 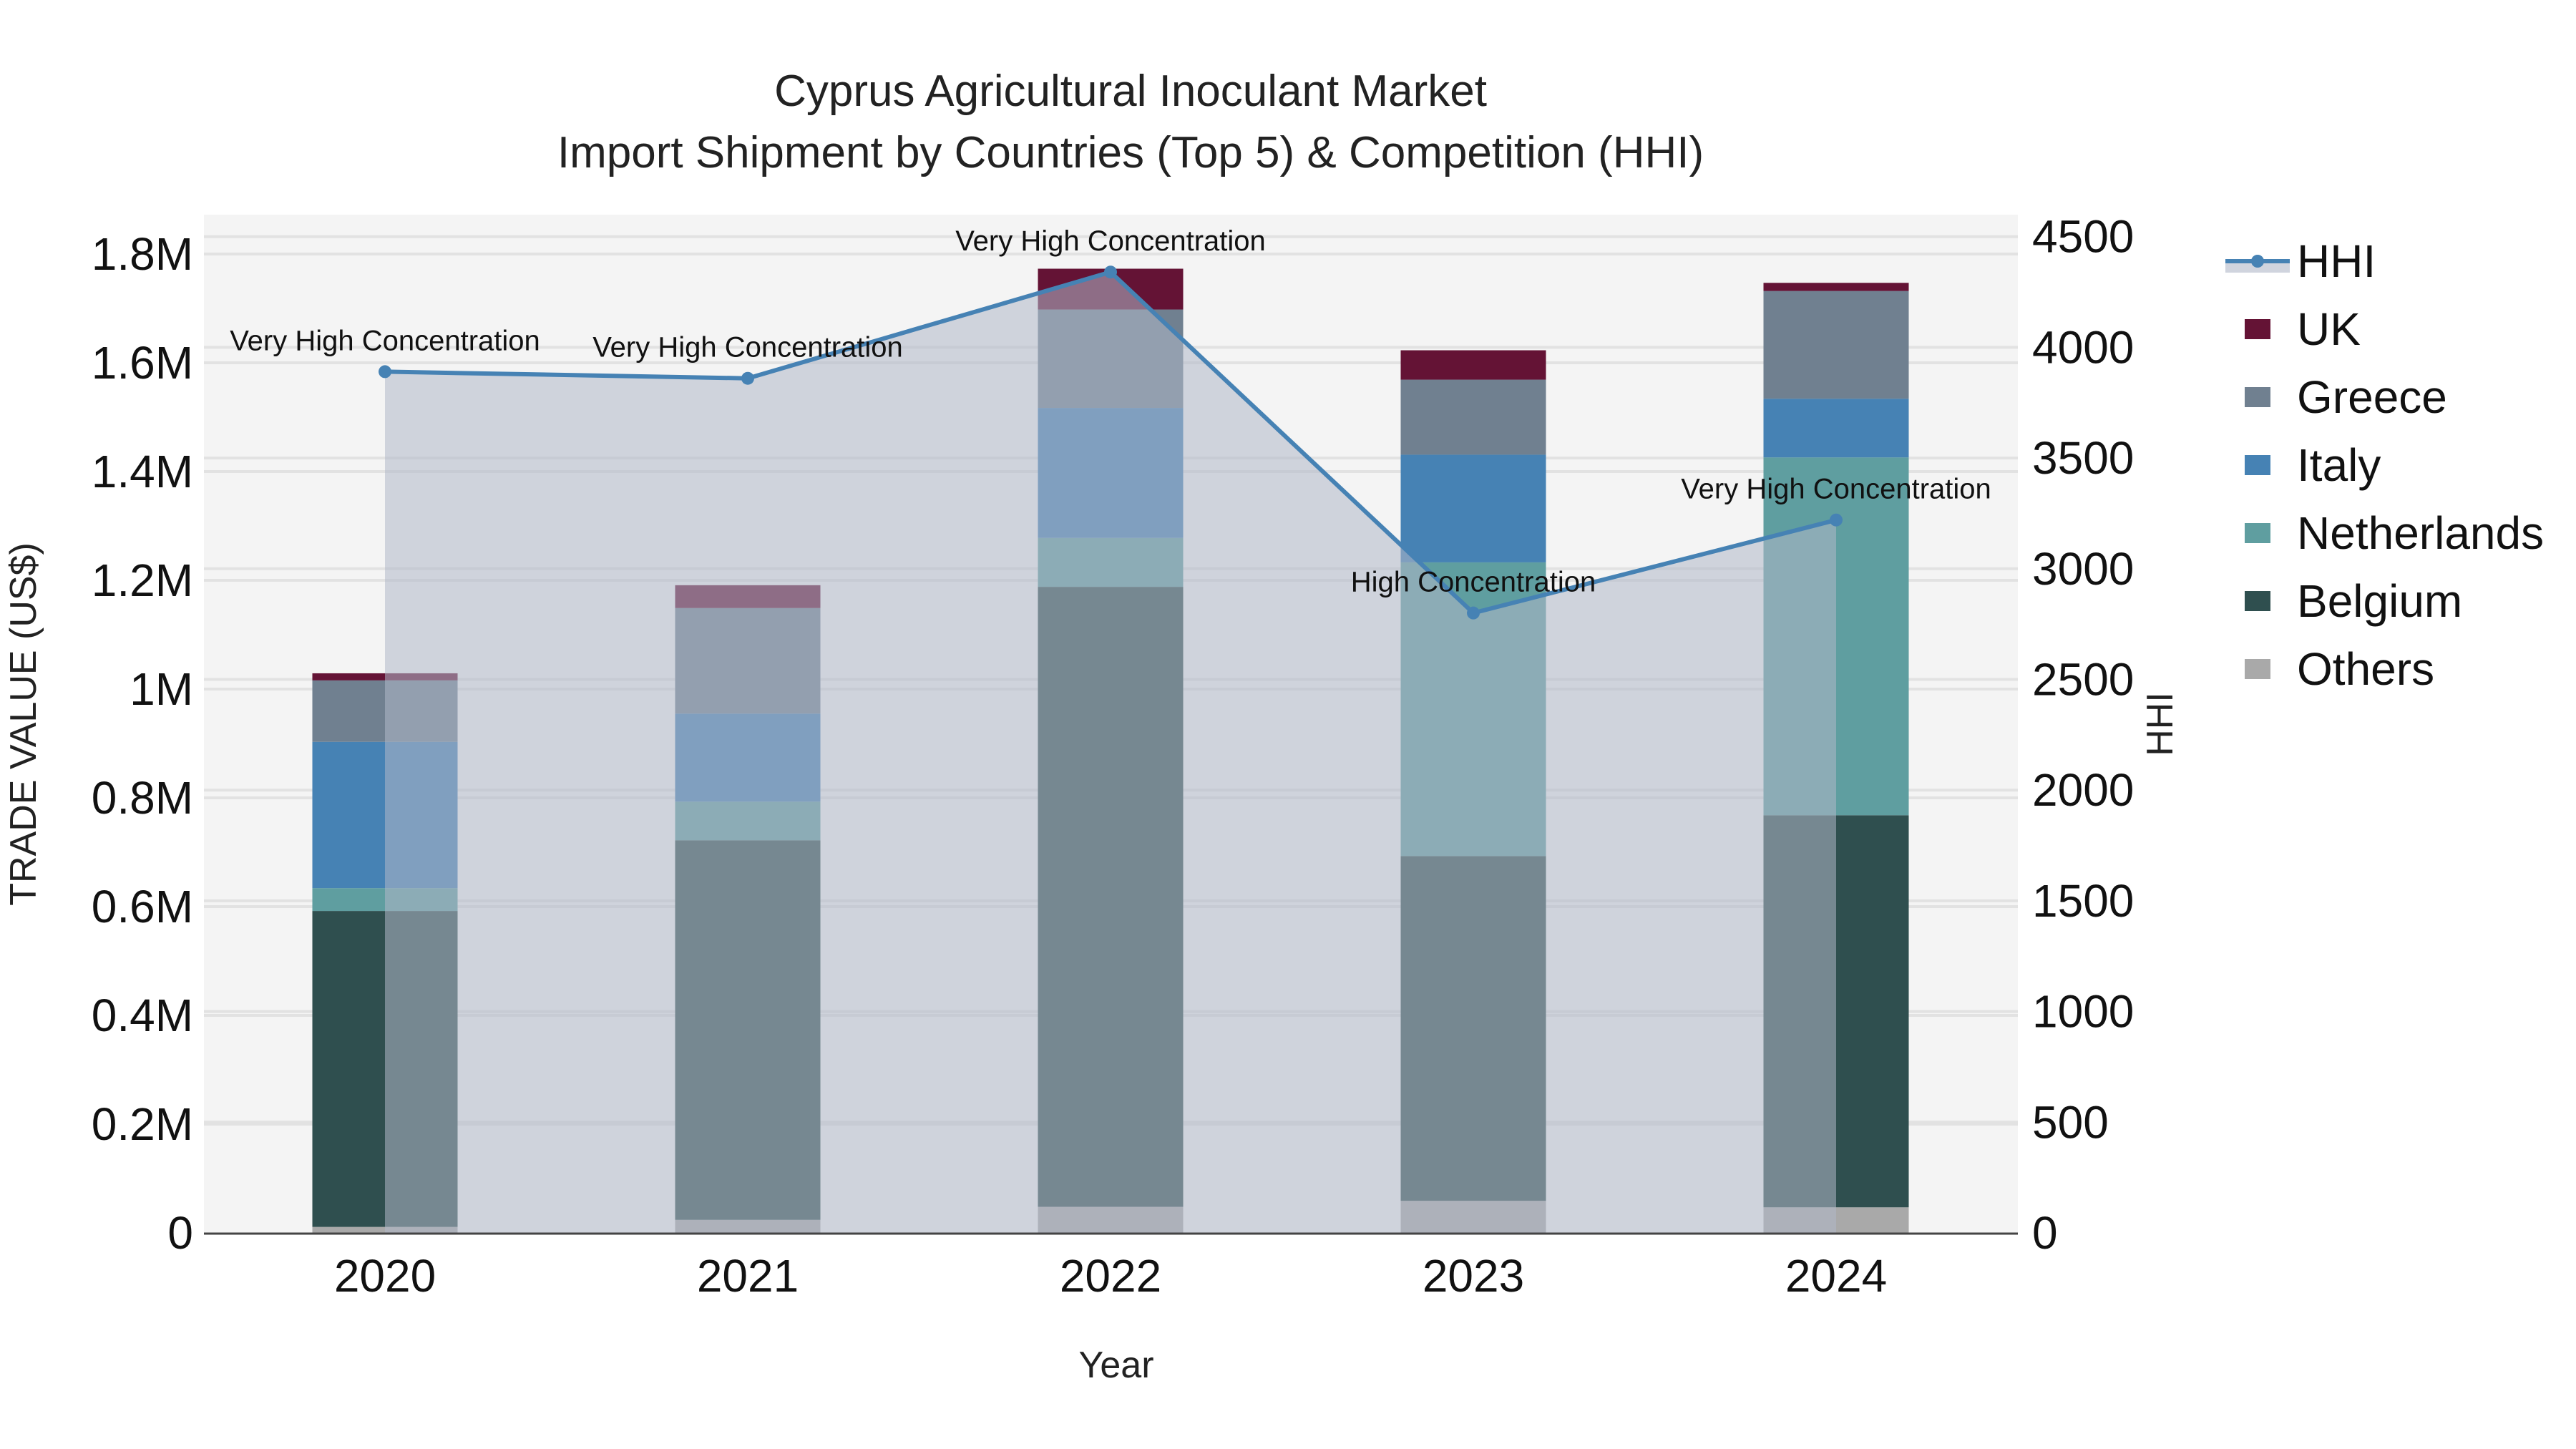 What do you see at coordinates (142, 743) in the screenshot?
I see `y-axis-ticks: 0 0.2M 0.4M 0.6M 0.8M 1M 1.2M 1.4M 1.6M 1.8M` at bounding box center [142, 743].